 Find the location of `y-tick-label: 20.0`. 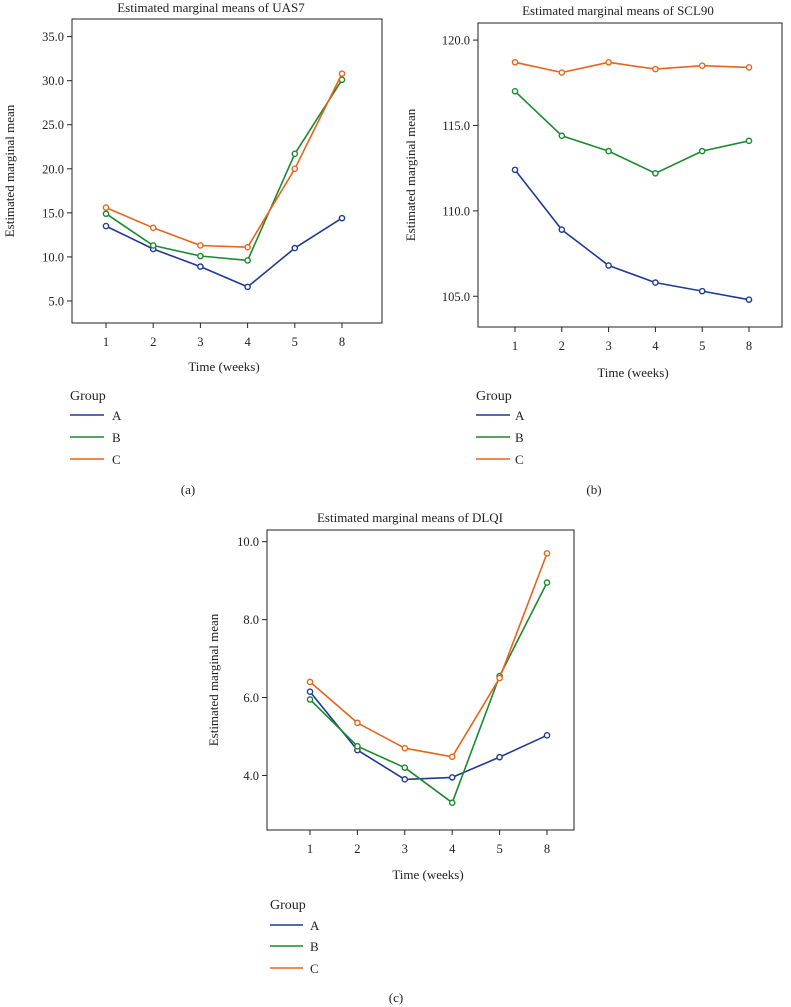

y-tick-label: 20.0 is located at coordinates (53, 169).